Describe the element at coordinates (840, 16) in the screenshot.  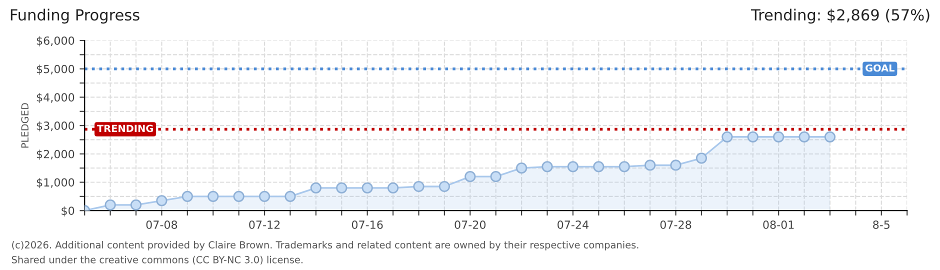
I see `text: Trending: $2,869 (57%)` at that location.